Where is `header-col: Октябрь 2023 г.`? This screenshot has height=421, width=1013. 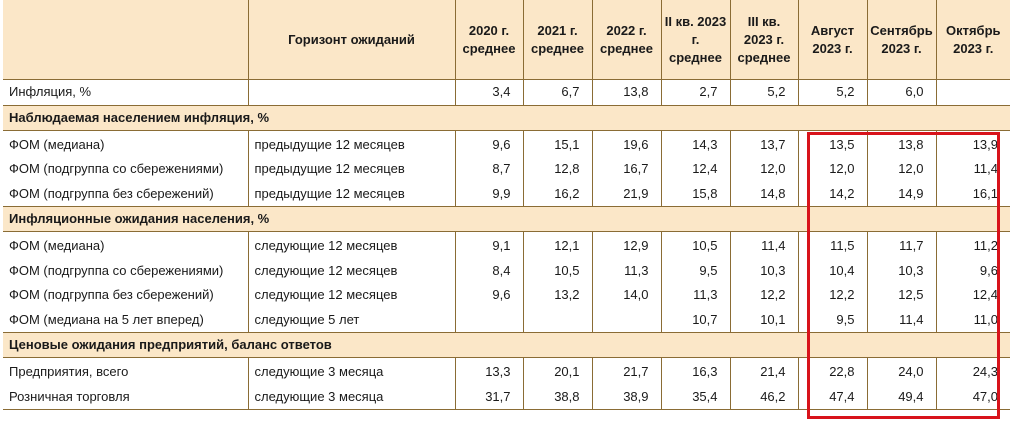 header-col: Октябрь 2023 г. is located at coordinates (972, 40).